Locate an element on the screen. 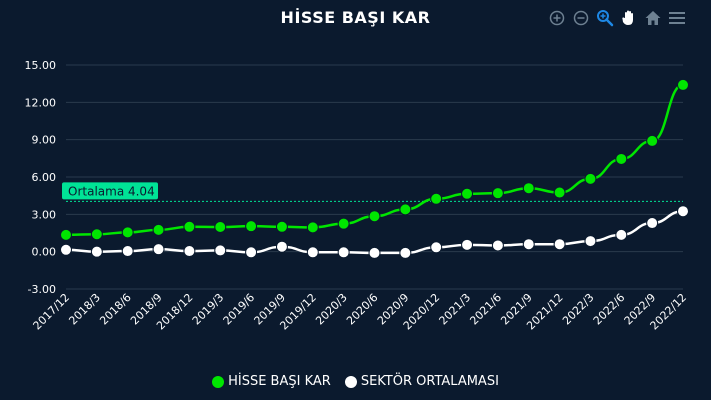 The image size is (711, 400). x-tick-label: 2021/6 is located at coordinates (485, 309).